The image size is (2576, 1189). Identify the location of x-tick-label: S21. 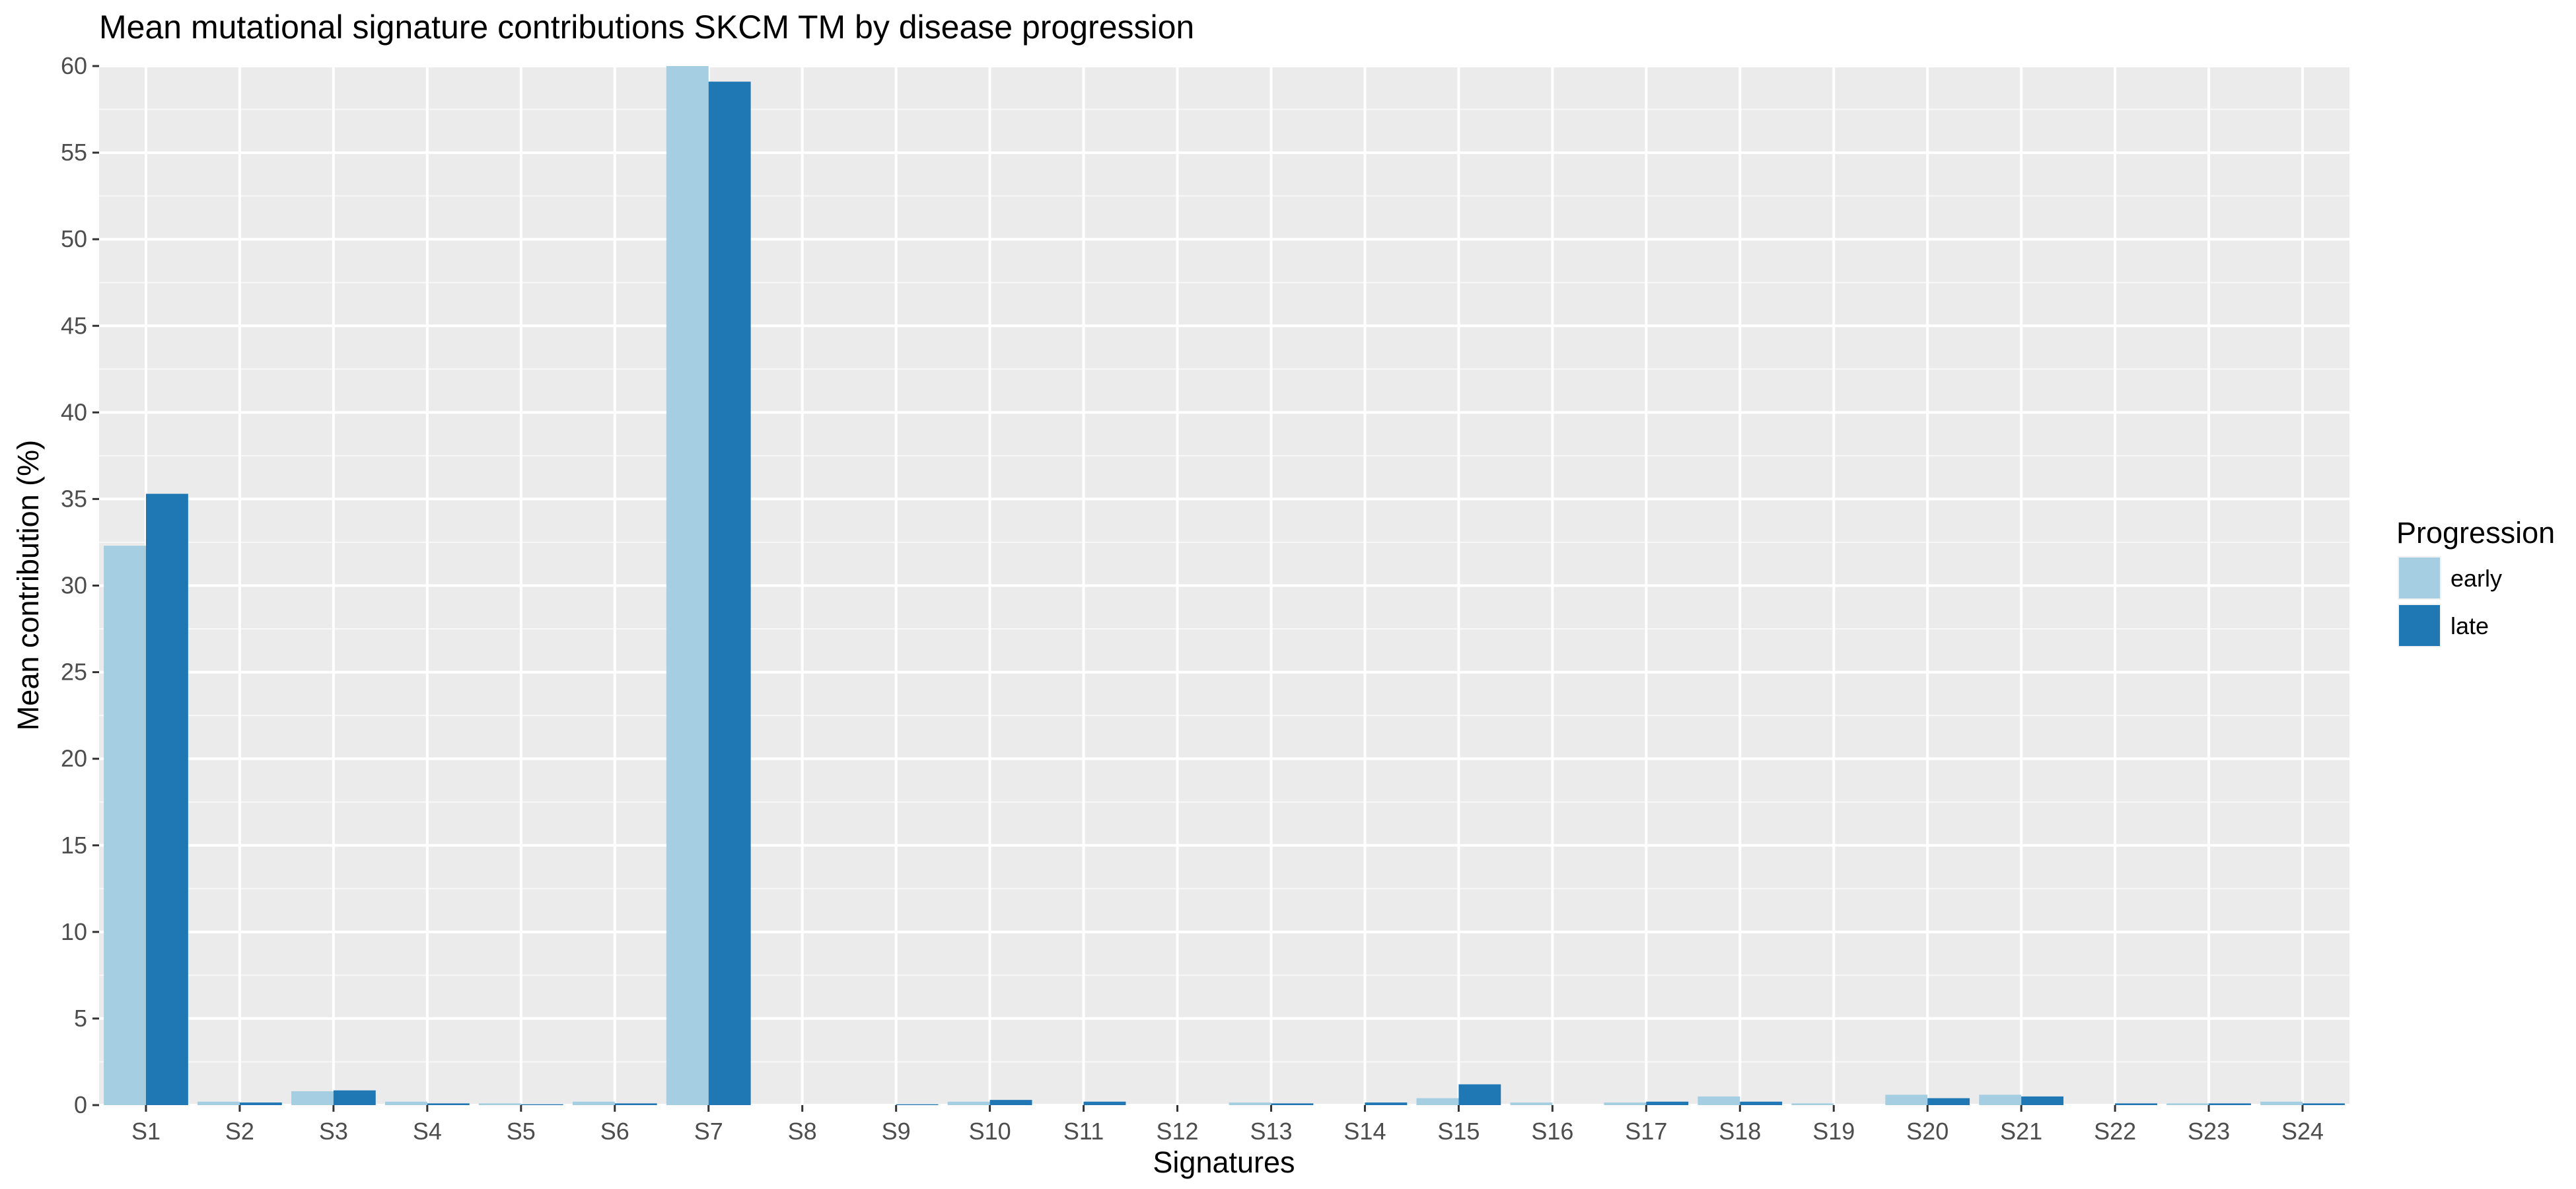
(2021, 1131).